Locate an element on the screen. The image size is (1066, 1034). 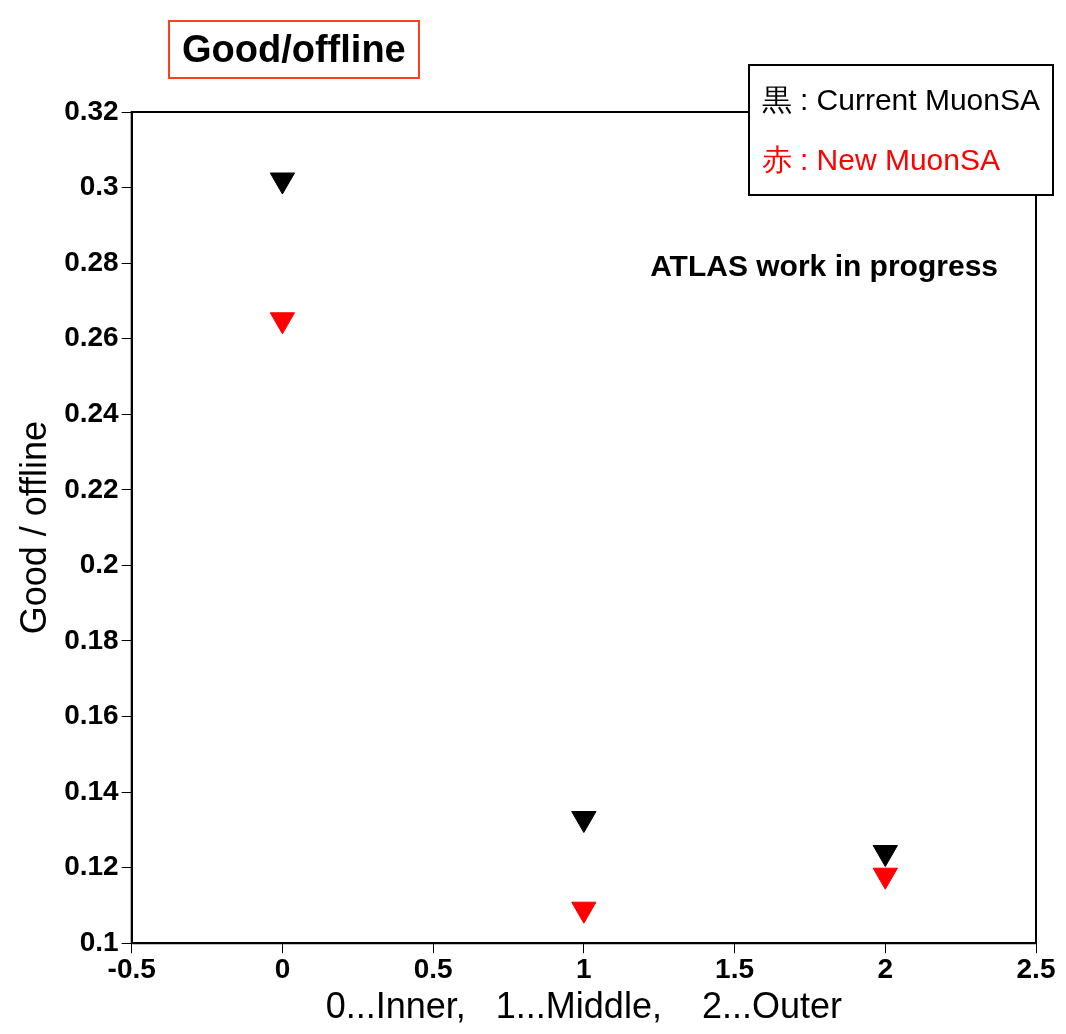
x-tick-label: 1 is located at coordinates (584, 968).